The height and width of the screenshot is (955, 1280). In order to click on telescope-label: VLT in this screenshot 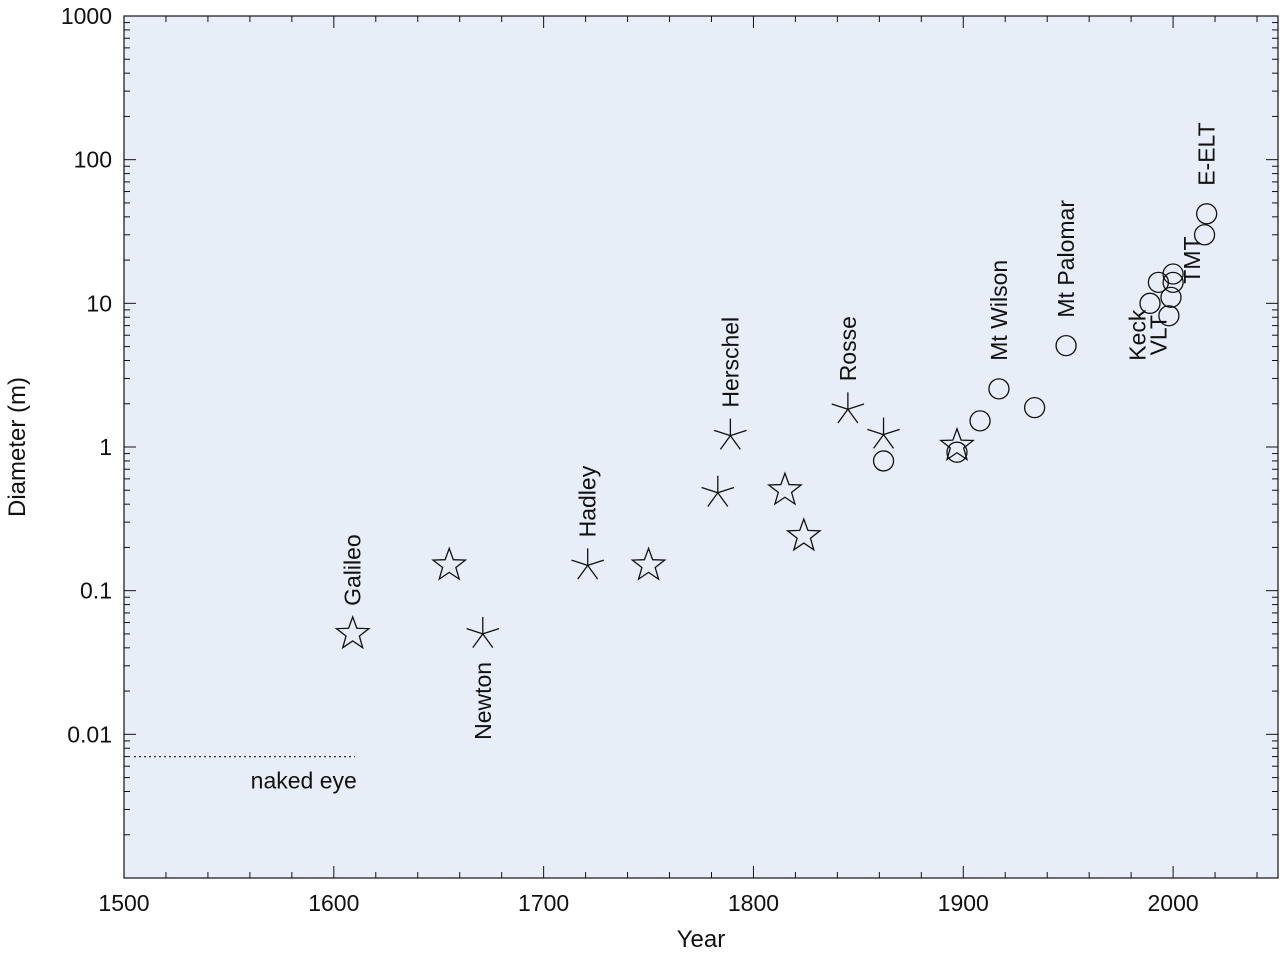, I will do `click(1158, 335)`.